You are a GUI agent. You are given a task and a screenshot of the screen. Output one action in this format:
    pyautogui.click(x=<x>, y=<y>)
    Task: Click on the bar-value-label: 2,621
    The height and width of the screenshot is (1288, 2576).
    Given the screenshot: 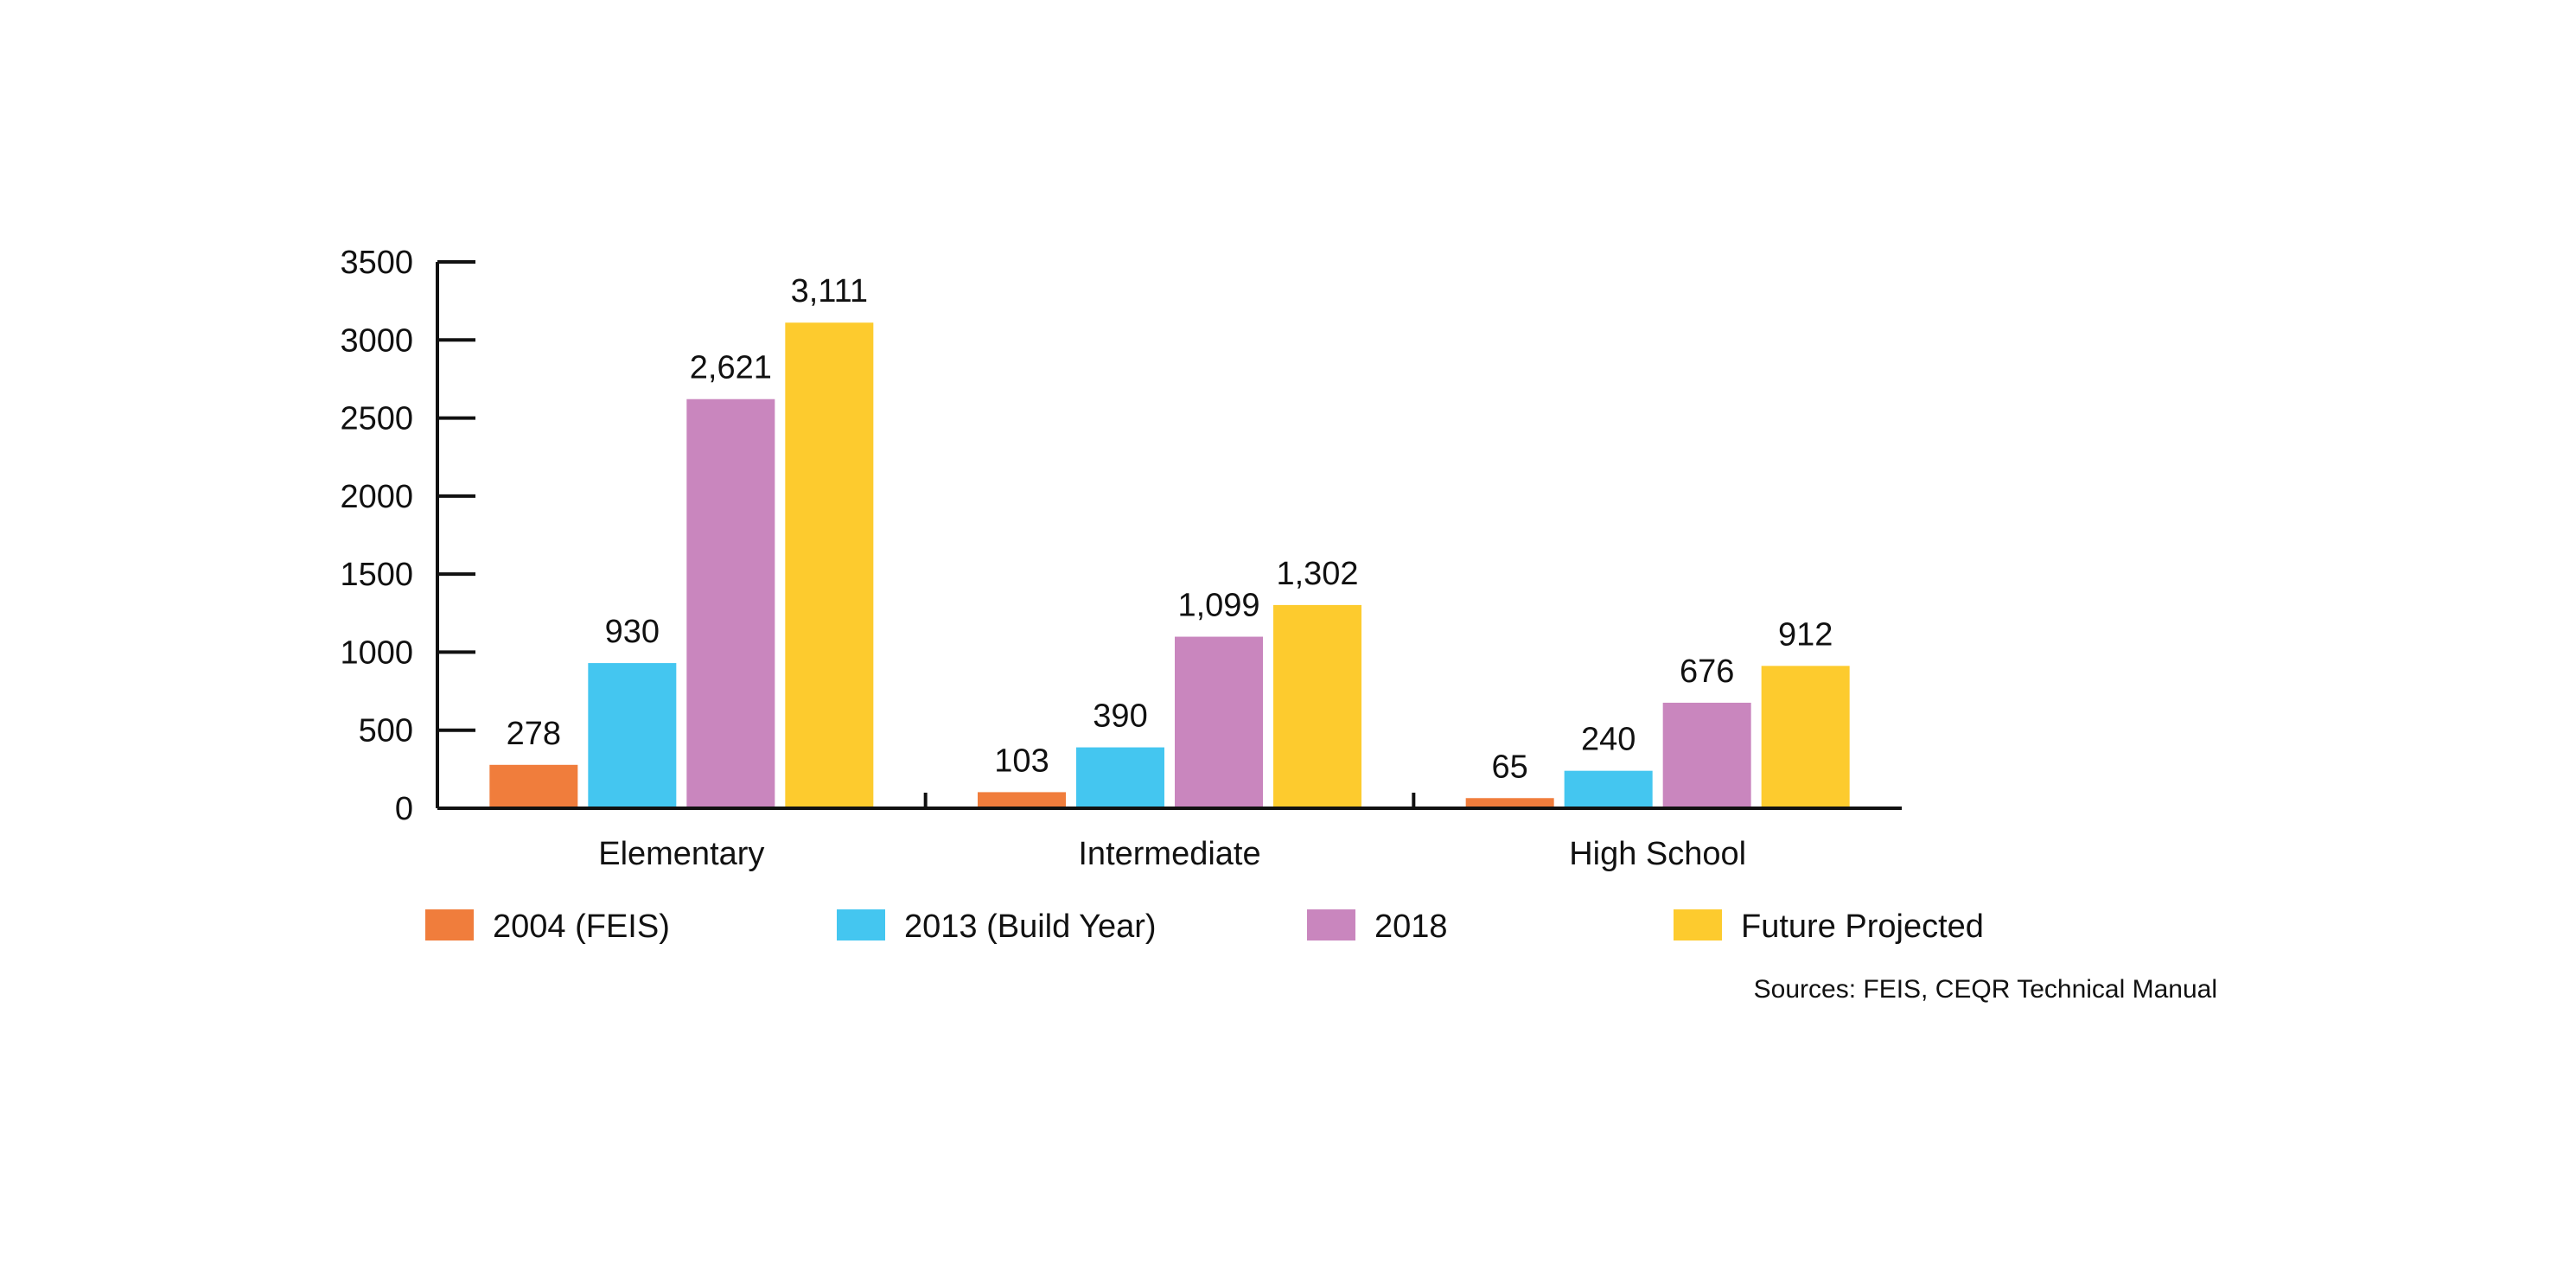 What is the action you would take?
    pyautogui.click(x=731, y=368)
    